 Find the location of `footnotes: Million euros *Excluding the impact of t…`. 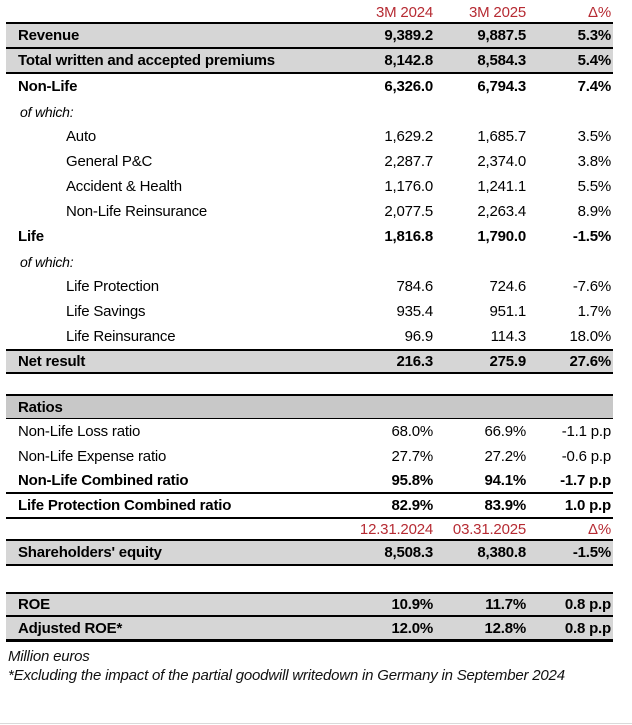

footnotes: Million euros *Excluding the impact of t… is located at coordinates (320, 666).